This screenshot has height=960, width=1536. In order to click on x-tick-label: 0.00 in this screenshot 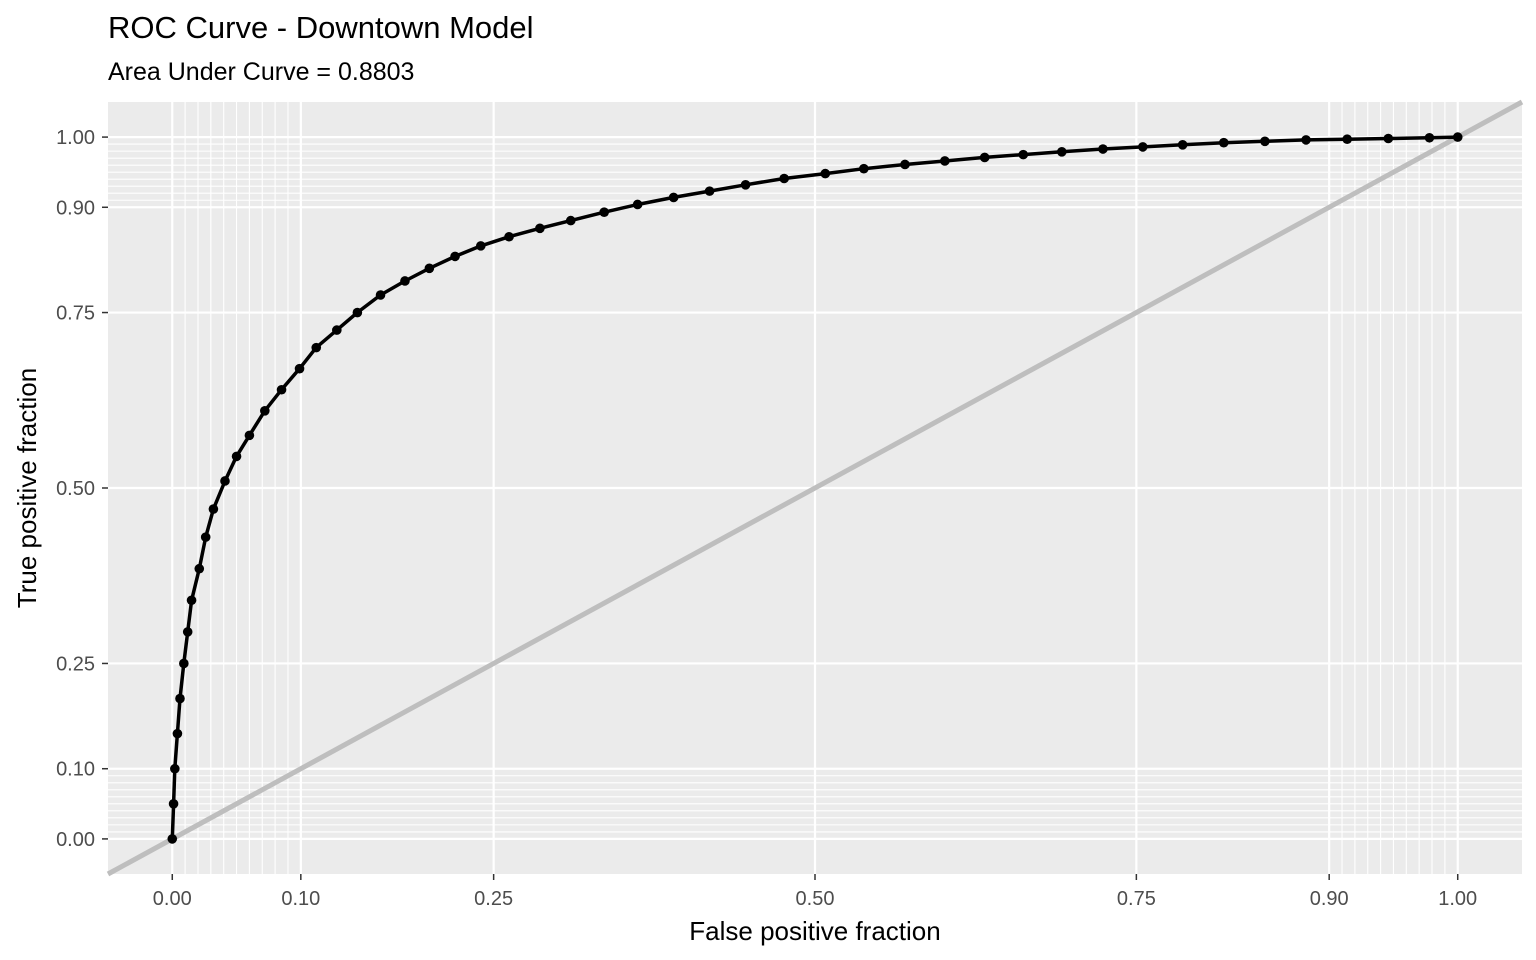, I will do `click(172, 899)`.